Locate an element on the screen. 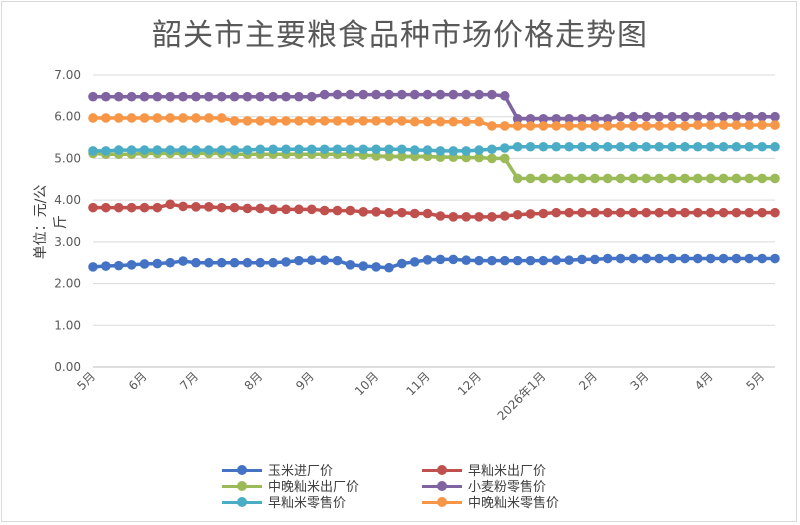 The width and height of the screenshot is (800, 525). legend-label: 早籼米出厂价 is located at coordinates (507, 471).